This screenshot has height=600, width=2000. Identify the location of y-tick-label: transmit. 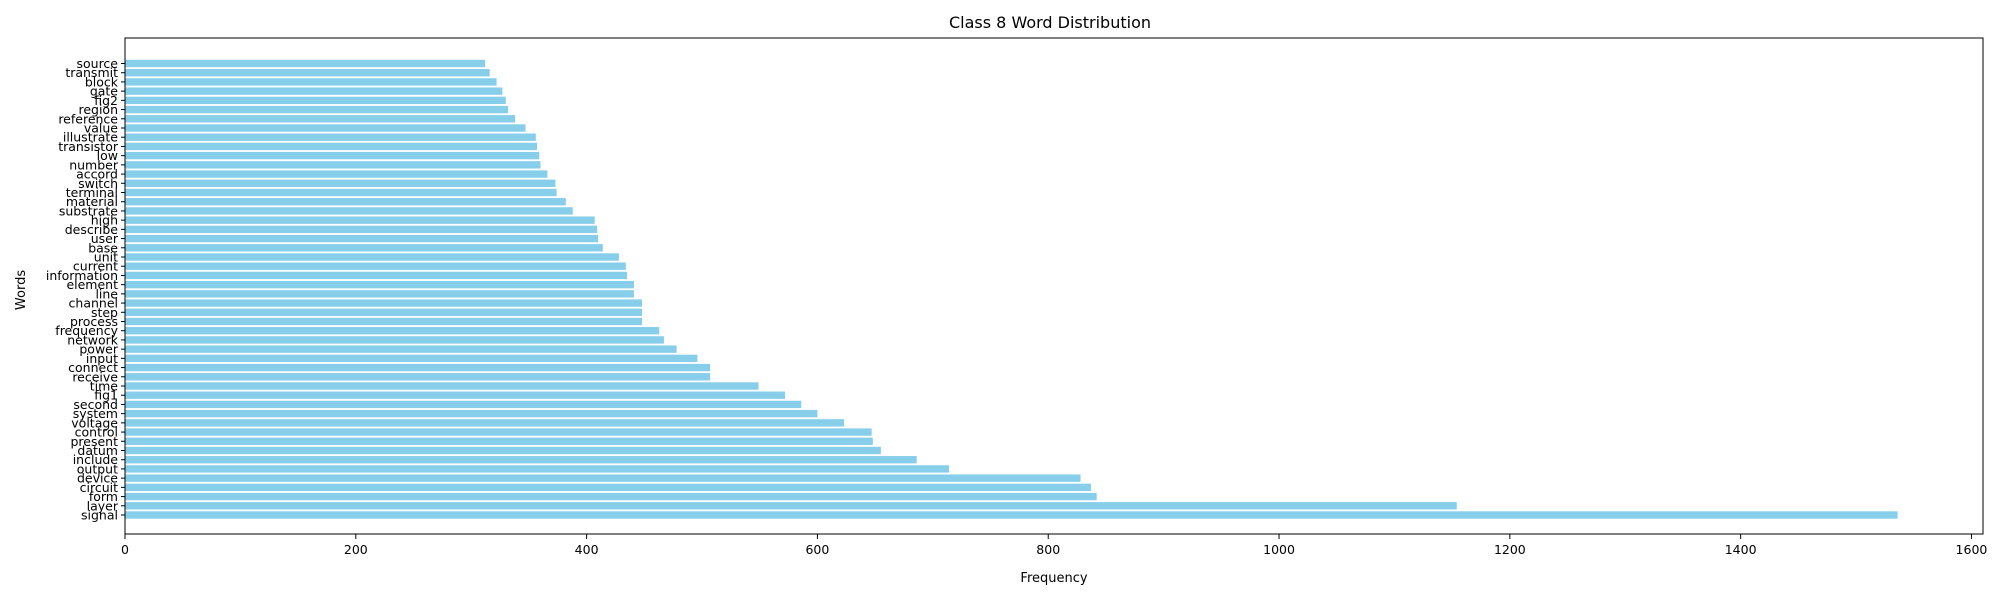
(91, 72).